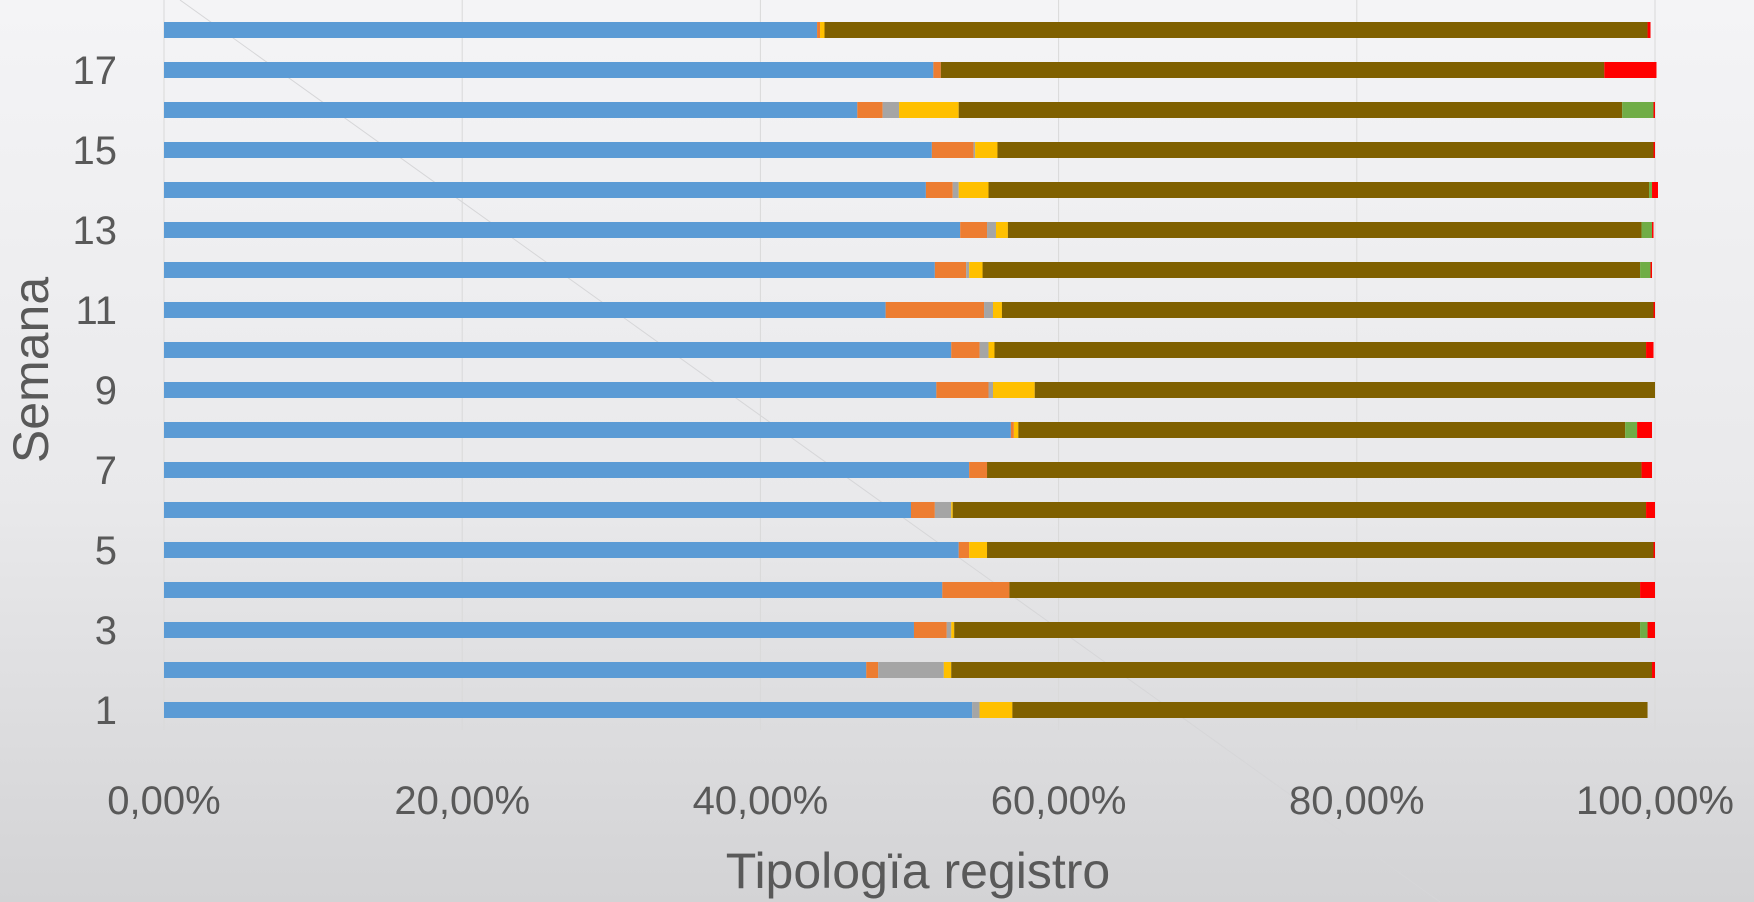 Image resolution: width=1754 pixels, height=902 pixels. Describe the element at coordinates (106, 631) in the screenshot. I see `y-tick-label: 3` at that location.